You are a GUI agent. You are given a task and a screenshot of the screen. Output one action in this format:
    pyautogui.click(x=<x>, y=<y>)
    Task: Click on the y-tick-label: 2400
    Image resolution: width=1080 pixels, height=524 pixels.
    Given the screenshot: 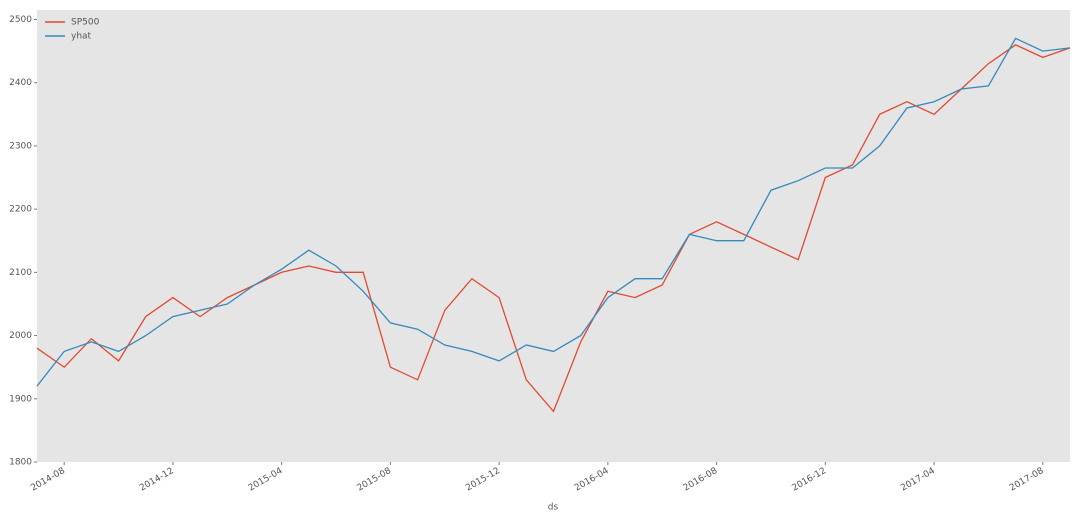 What is the action you would take?
    pyautogui.click(x=20, y=83)
    